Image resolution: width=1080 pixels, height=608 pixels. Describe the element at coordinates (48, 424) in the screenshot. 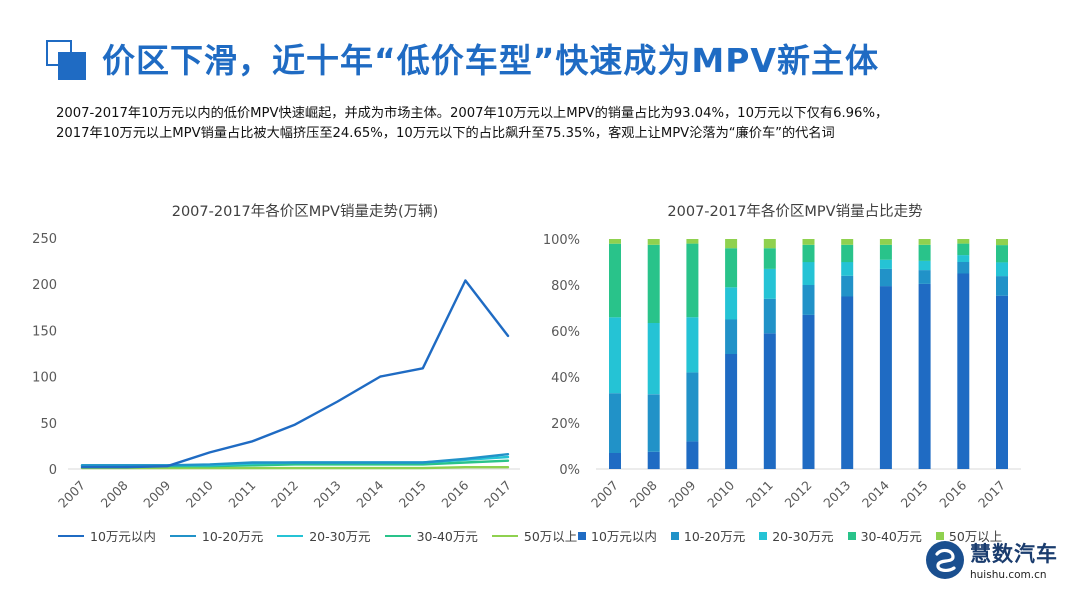

I see `line-y-tick-label: 50` at that location.